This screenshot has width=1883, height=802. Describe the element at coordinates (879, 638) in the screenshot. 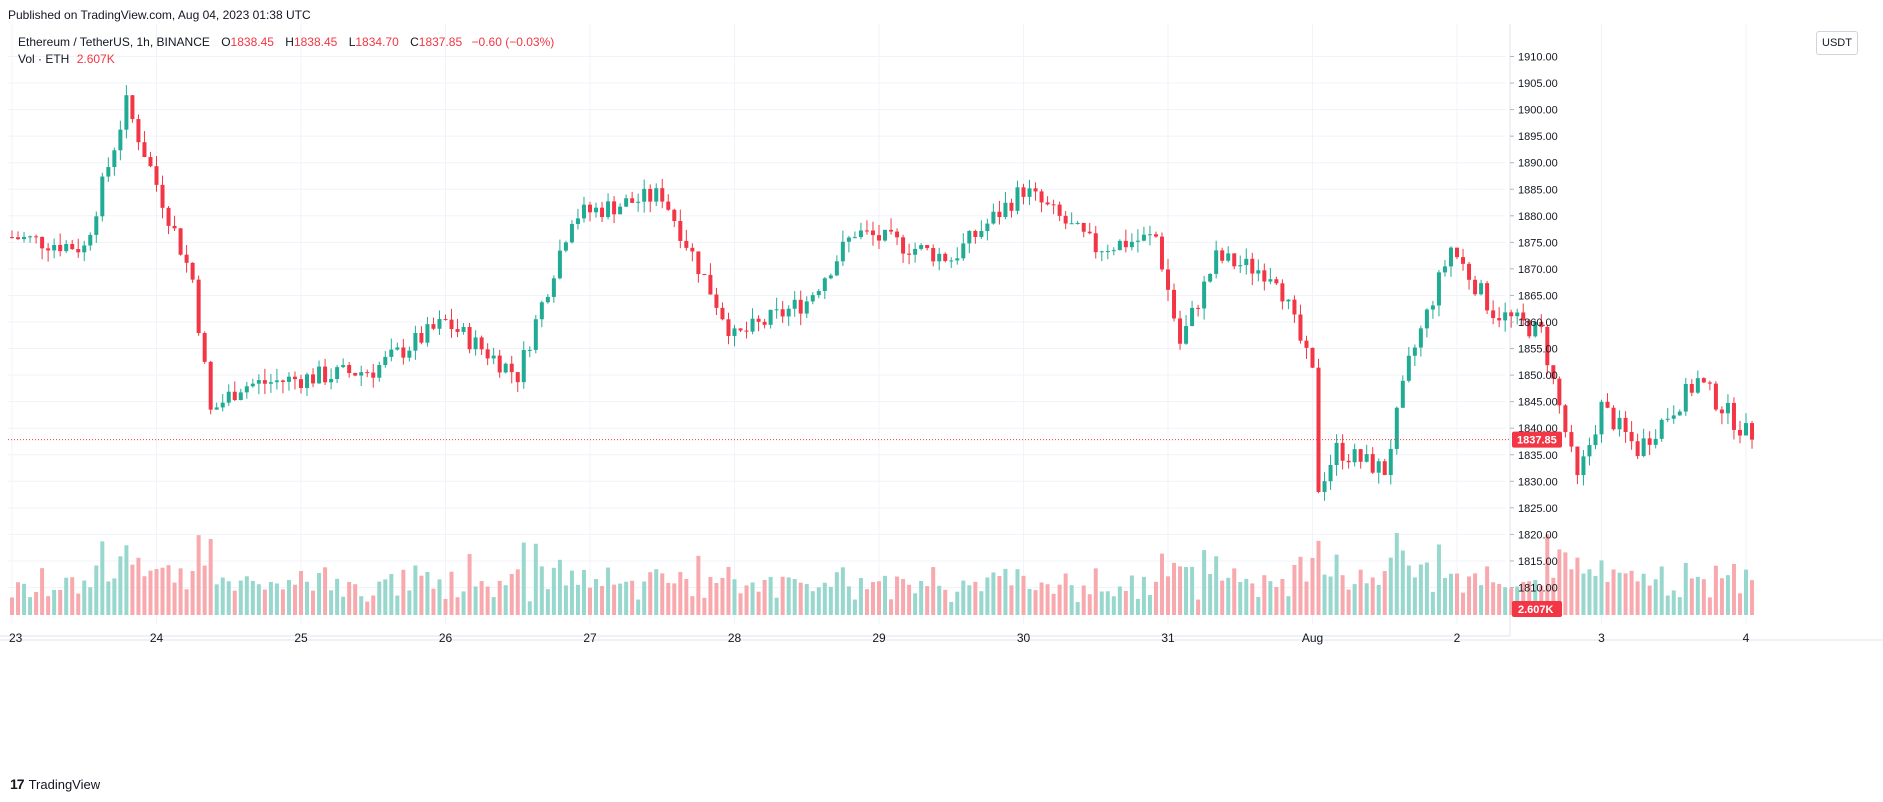

I see `time-axis: 23 24 25 26 27 28 29 30 31 Aug 2 3 4` at that location.